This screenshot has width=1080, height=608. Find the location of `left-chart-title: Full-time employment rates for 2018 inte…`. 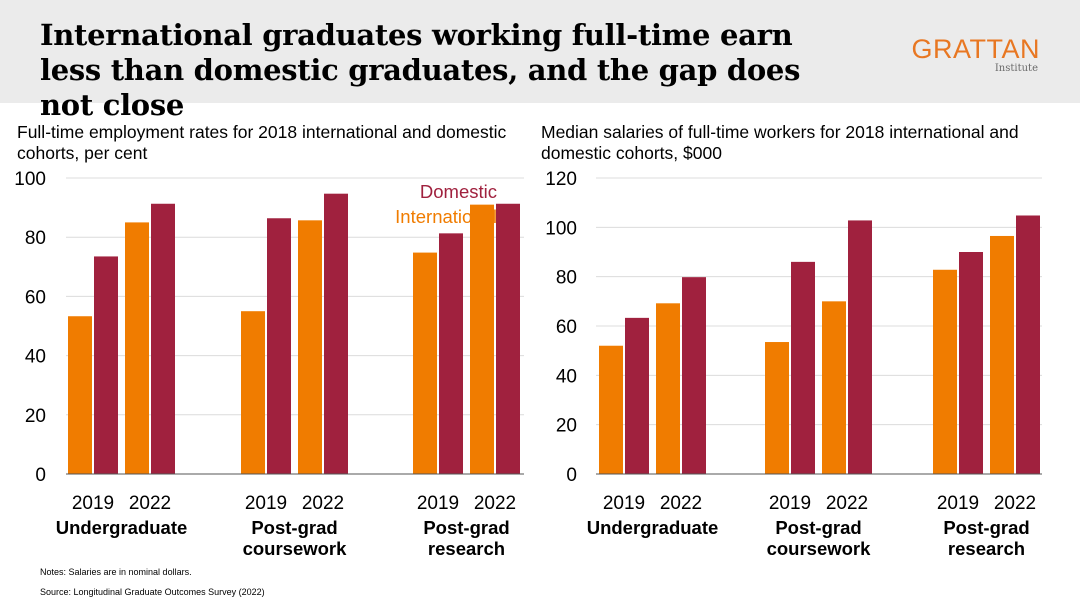

left-chart-title: Full-time employment rates for 2018 inte… is located at coordinates (262, 142).